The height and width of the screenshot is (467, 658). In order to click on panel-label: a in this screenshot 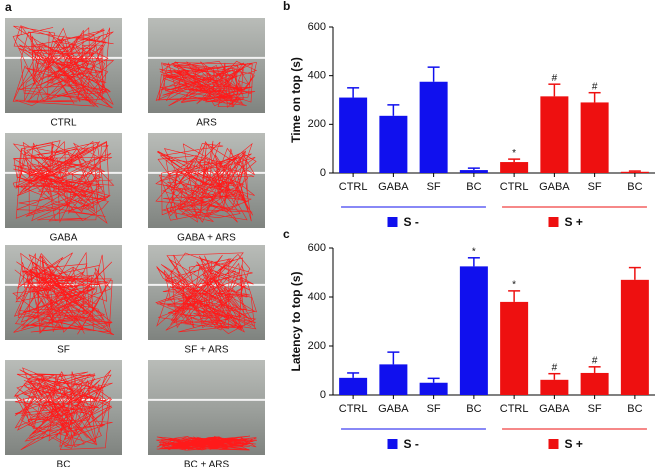, I will do `click(8, 7)`.